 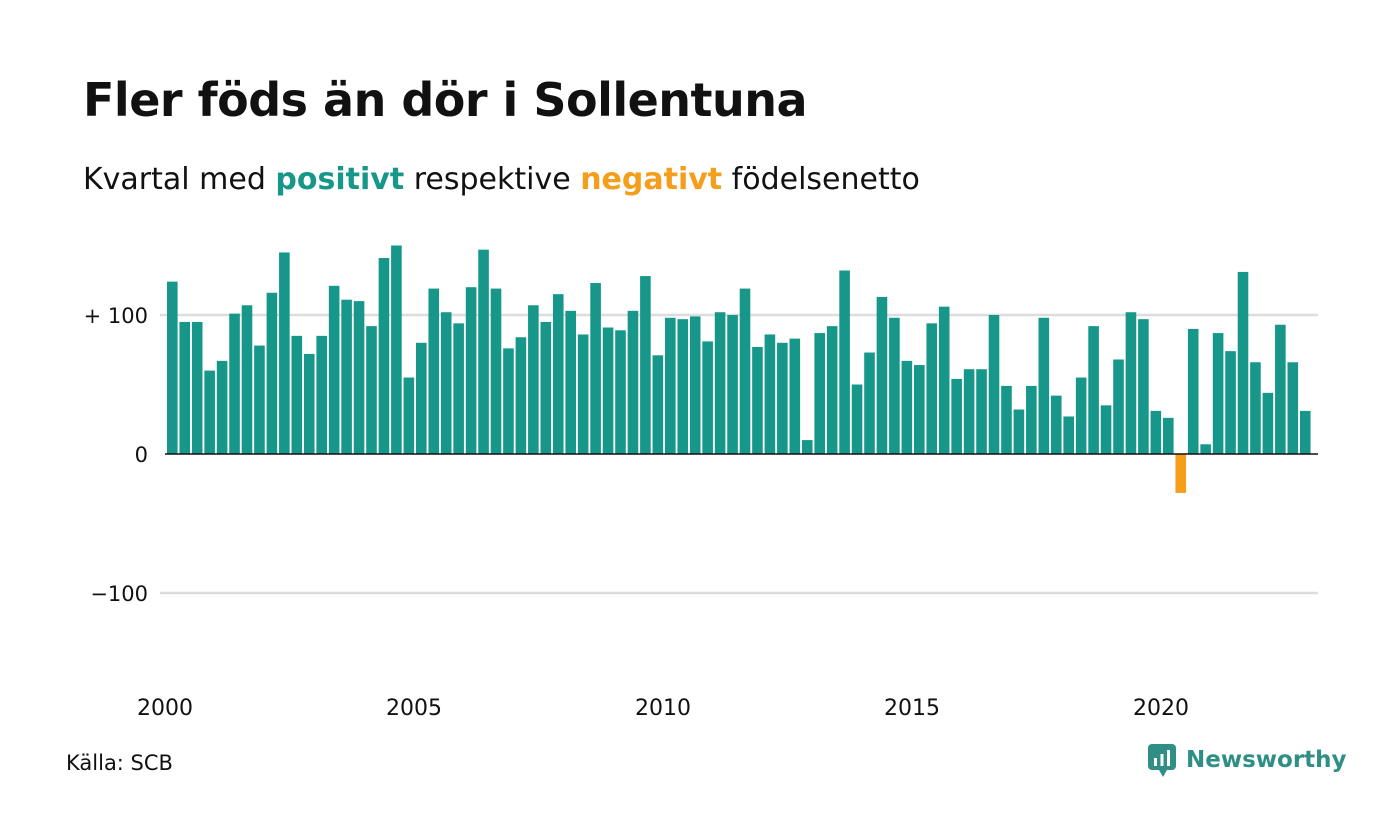 I want to click on x-tick-label: 2010, so click(x=663, y=708).